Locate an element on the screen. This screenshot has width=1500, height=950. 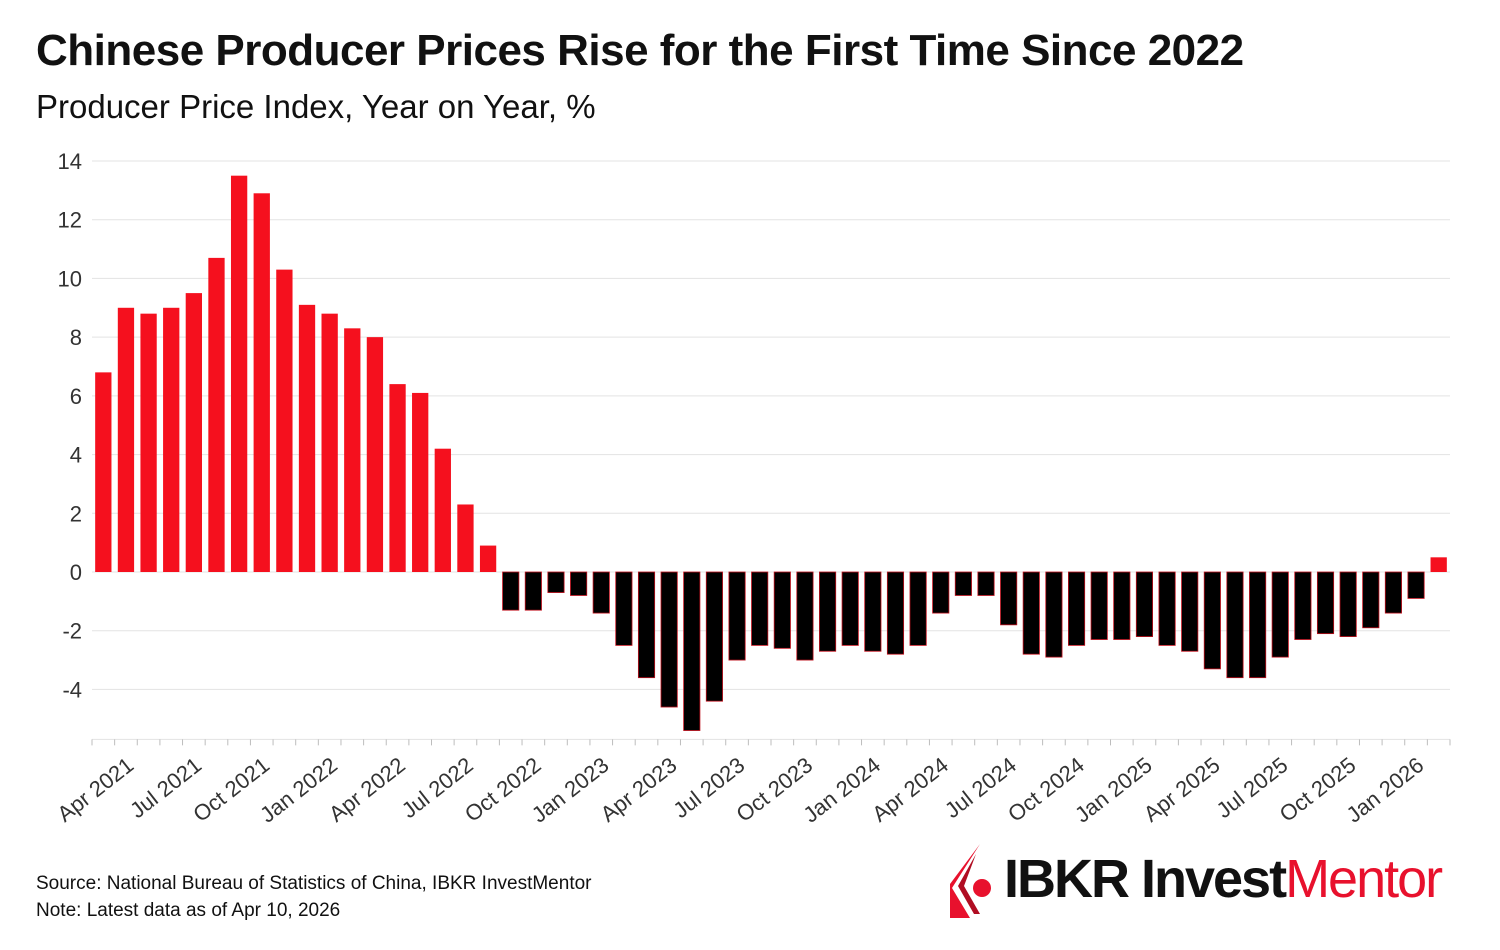
x-tick-label: Apr 2022 is located at coordinates (367, 789).